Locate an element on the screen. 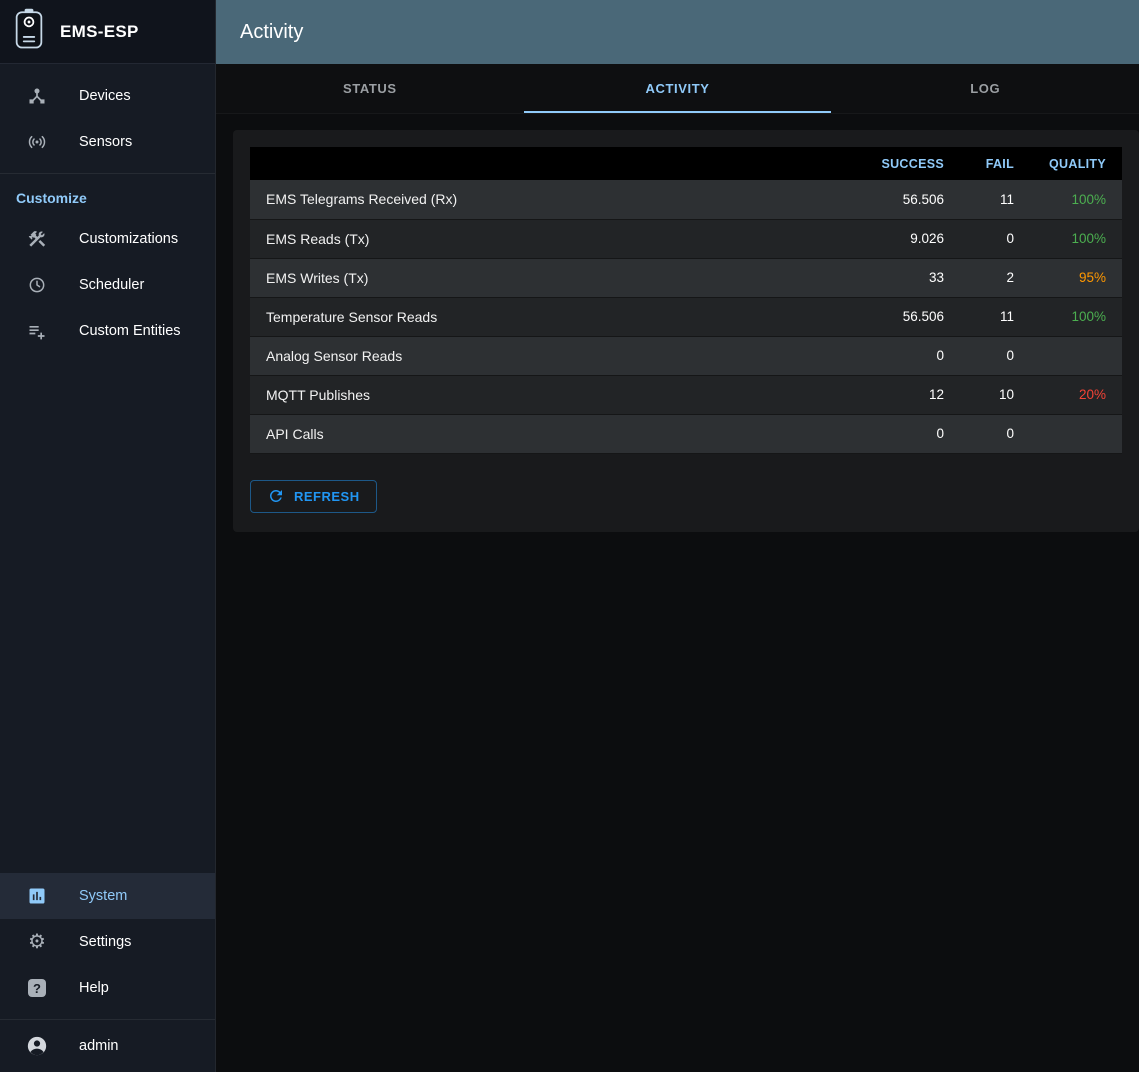 The width and height of the screenshot is (1139, 1072). table-row: API Calls 0 0 is located at coordinates (686, 434).